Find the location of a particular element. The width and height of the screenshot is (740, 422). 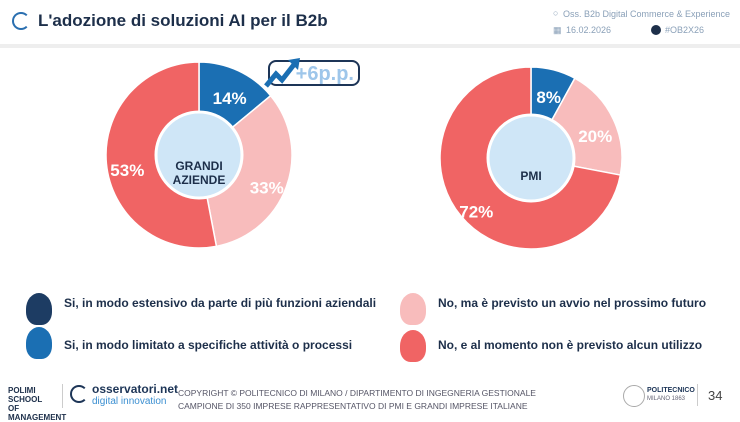

x-logo-icon is located at coordinates (656, 30).